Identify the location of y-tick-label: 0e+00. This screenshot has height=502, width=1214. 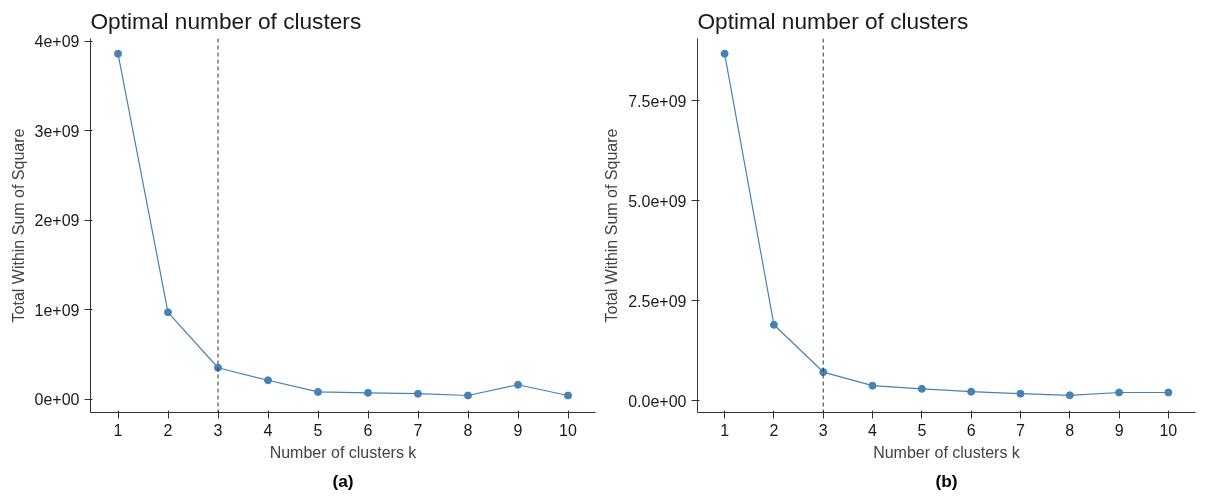
(57, 400).